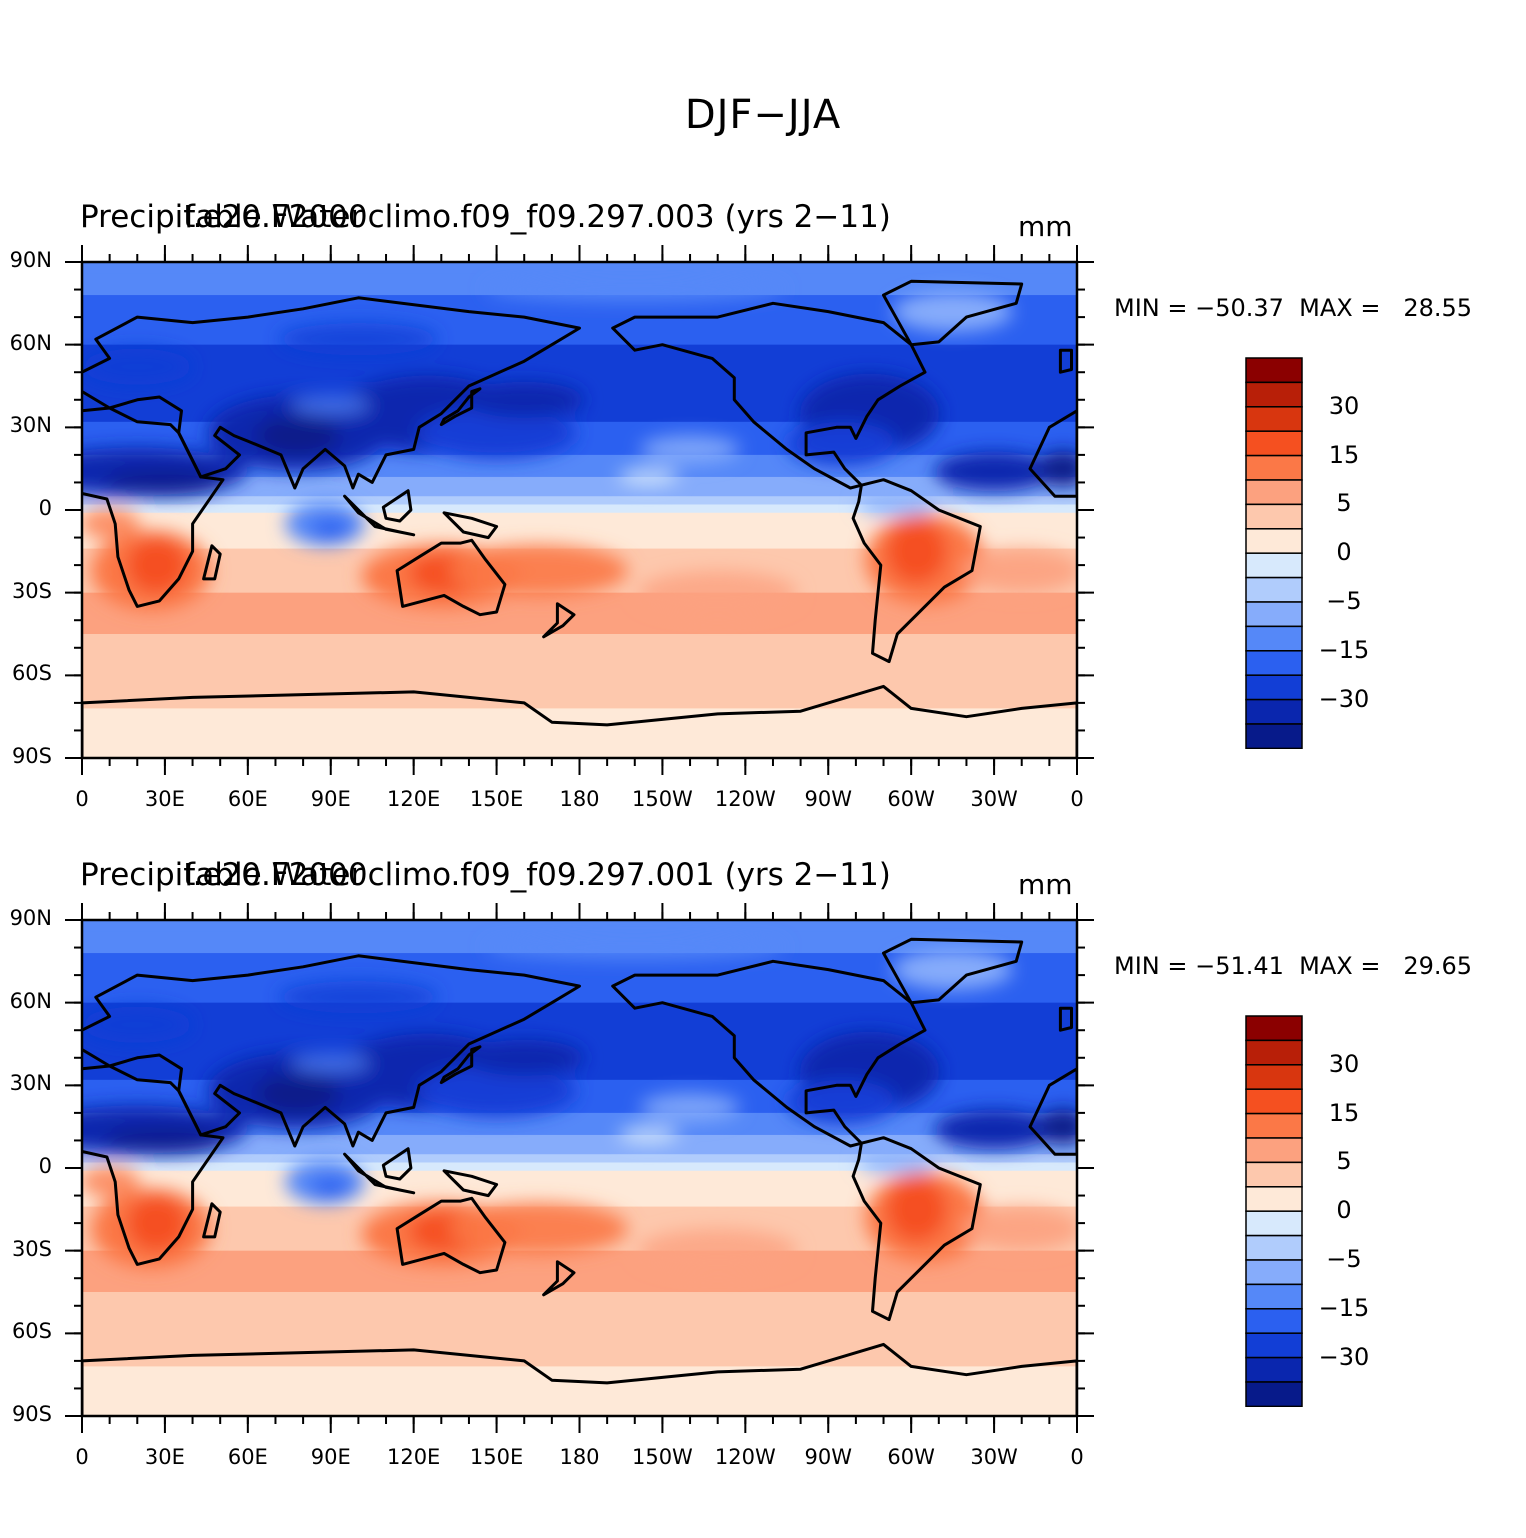 The width and height of the screenshot is (1526, 1538). Describe the element at coordinates (1065, 1019) in the screenshot. I see `coast-uk` at that location.